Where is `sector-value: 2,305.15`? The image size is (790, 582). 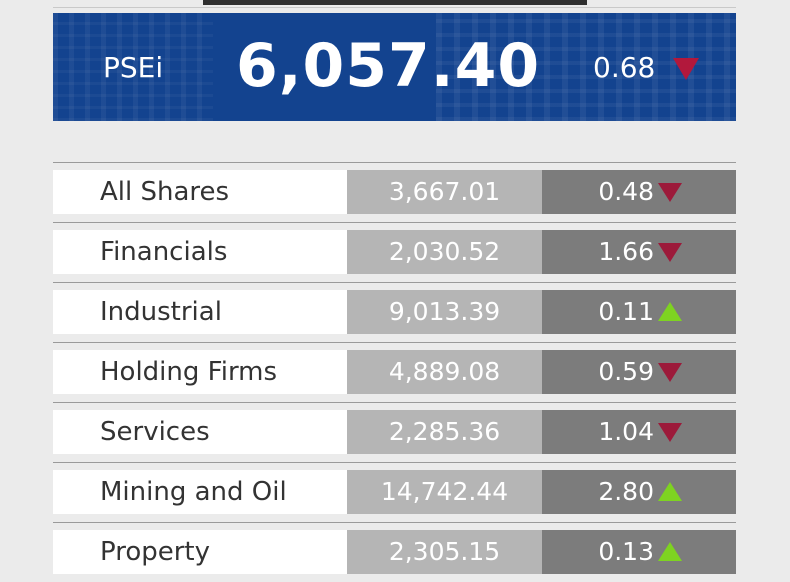 sector-value: 2,305.15 is located at coordinates (444, 552).